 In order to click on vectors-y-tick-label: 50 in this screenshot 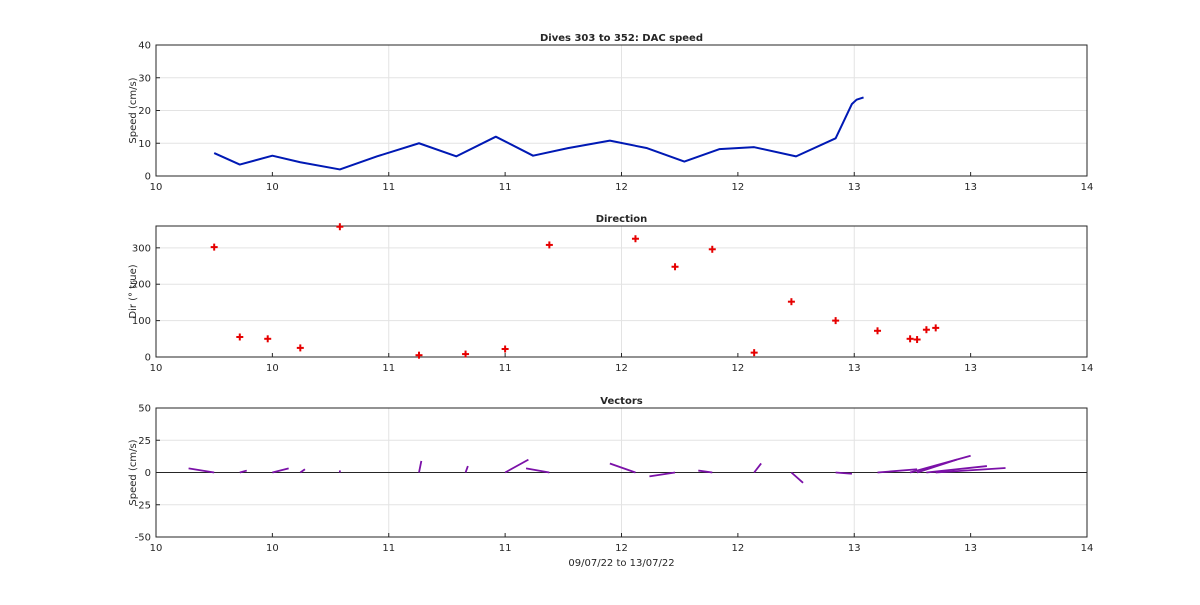, I will do `click(144, 409)`.